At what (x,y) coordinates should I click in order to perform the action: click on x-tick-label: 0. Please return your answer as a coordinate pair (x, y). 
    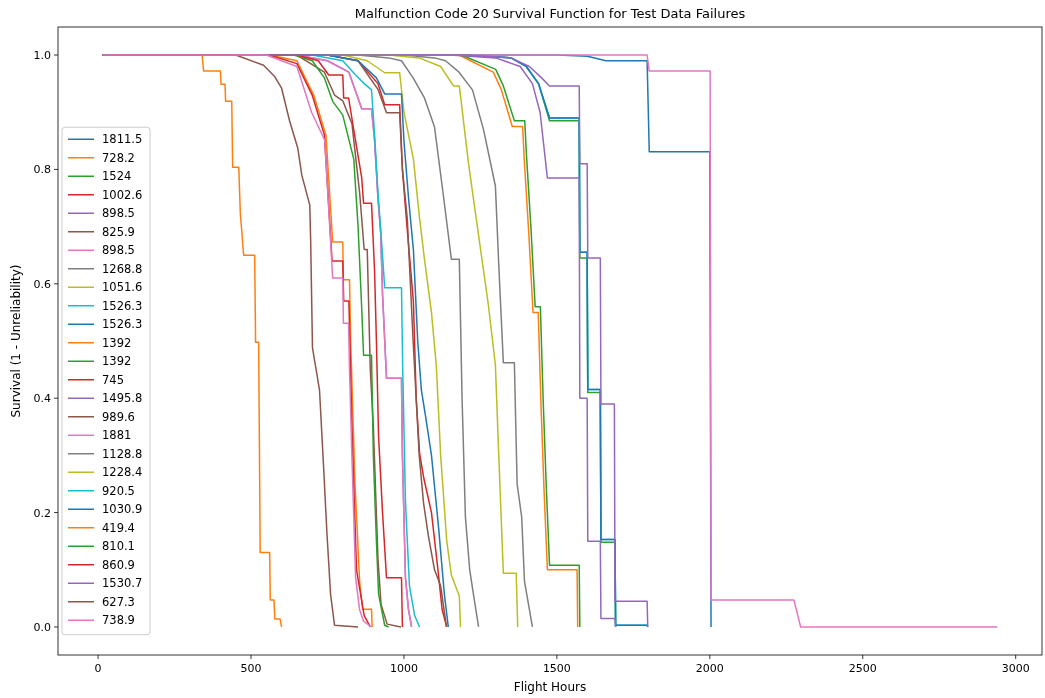
    Looking at the image, I should click on (98, 668).